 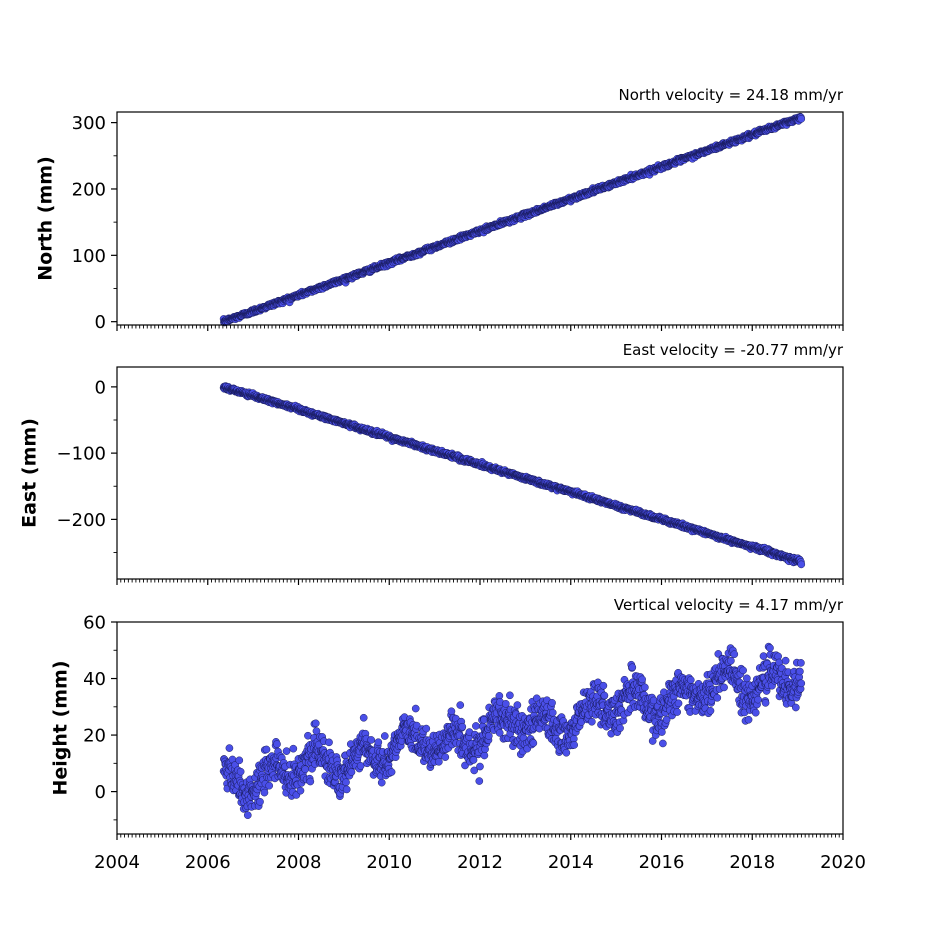 I want to click on north-y-axis-label: North (mm), so click(x=46, y=218).